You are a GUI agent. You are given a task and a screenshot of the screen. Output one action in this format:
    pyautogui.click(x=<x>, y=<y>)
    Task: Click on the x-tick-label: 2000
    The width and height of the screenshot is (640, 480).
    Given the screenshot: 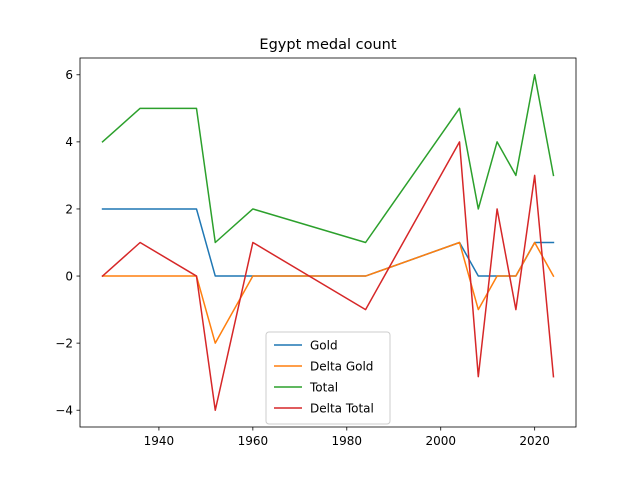 What is the action you would take?
    pyautogui.click(x=440, y=441)
    